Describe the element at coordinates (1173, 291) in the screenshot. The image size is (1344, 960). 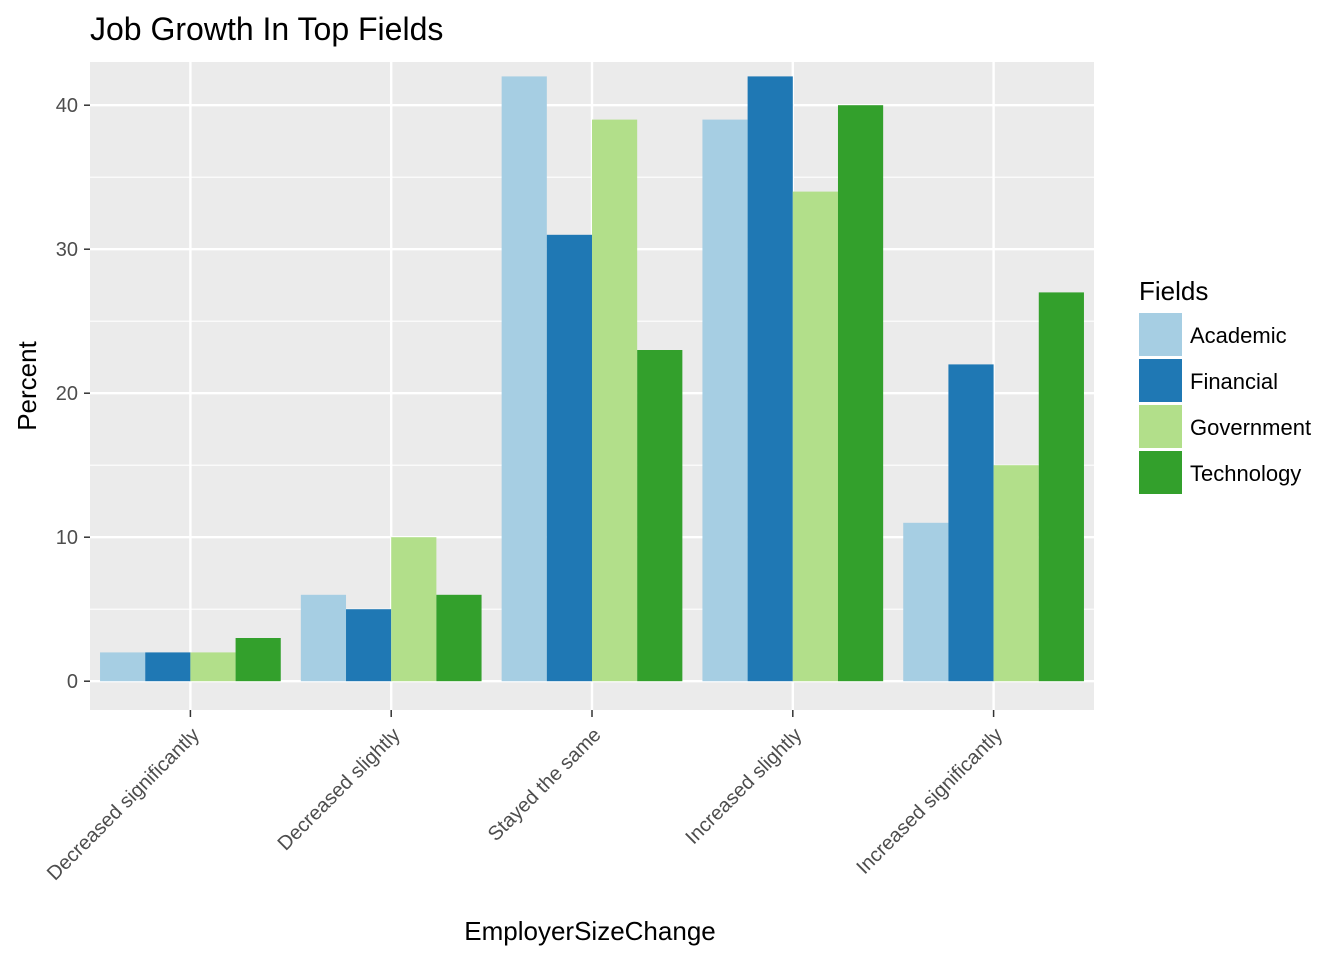
I see `legend-title: Fields` at that location.